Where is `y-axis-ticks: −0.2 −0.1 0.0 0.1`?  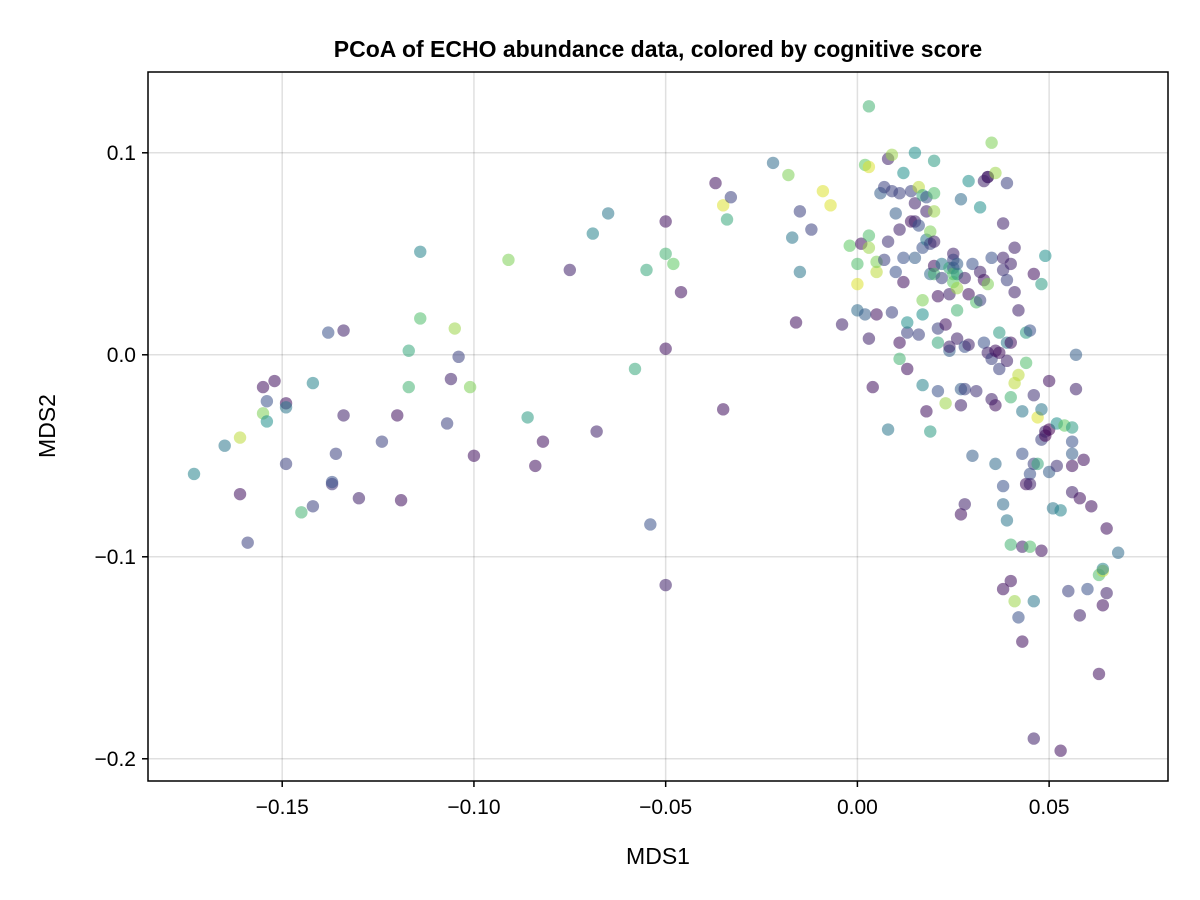 y-axis-ticks: −0.2 −0.1 0.0 0.1 is located at coordinates (121, 456).